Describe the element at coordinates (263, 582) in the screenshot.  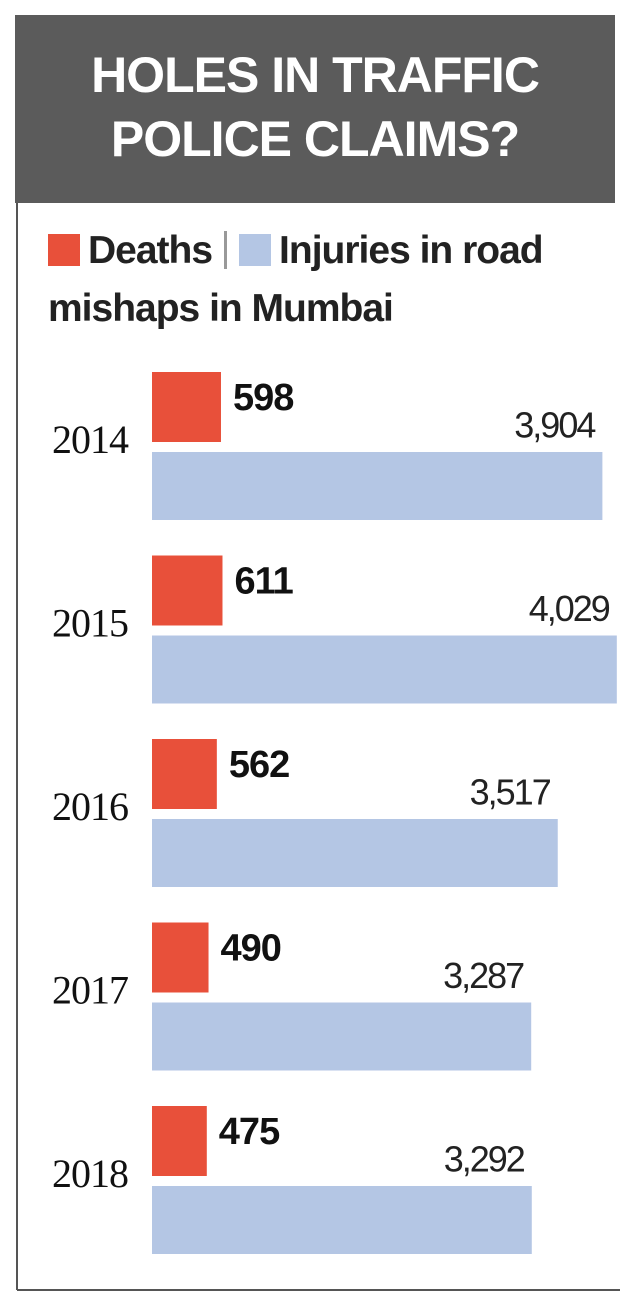
I see `value-label: 611` at that location.